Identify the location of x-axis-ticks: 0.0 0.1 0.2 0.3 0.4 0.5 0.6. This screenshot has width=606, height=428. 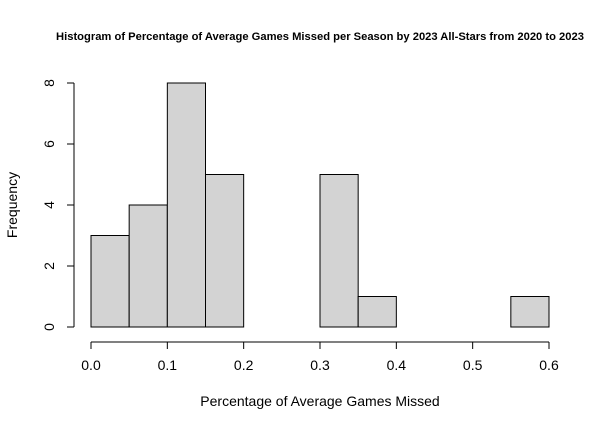
(320, 357).